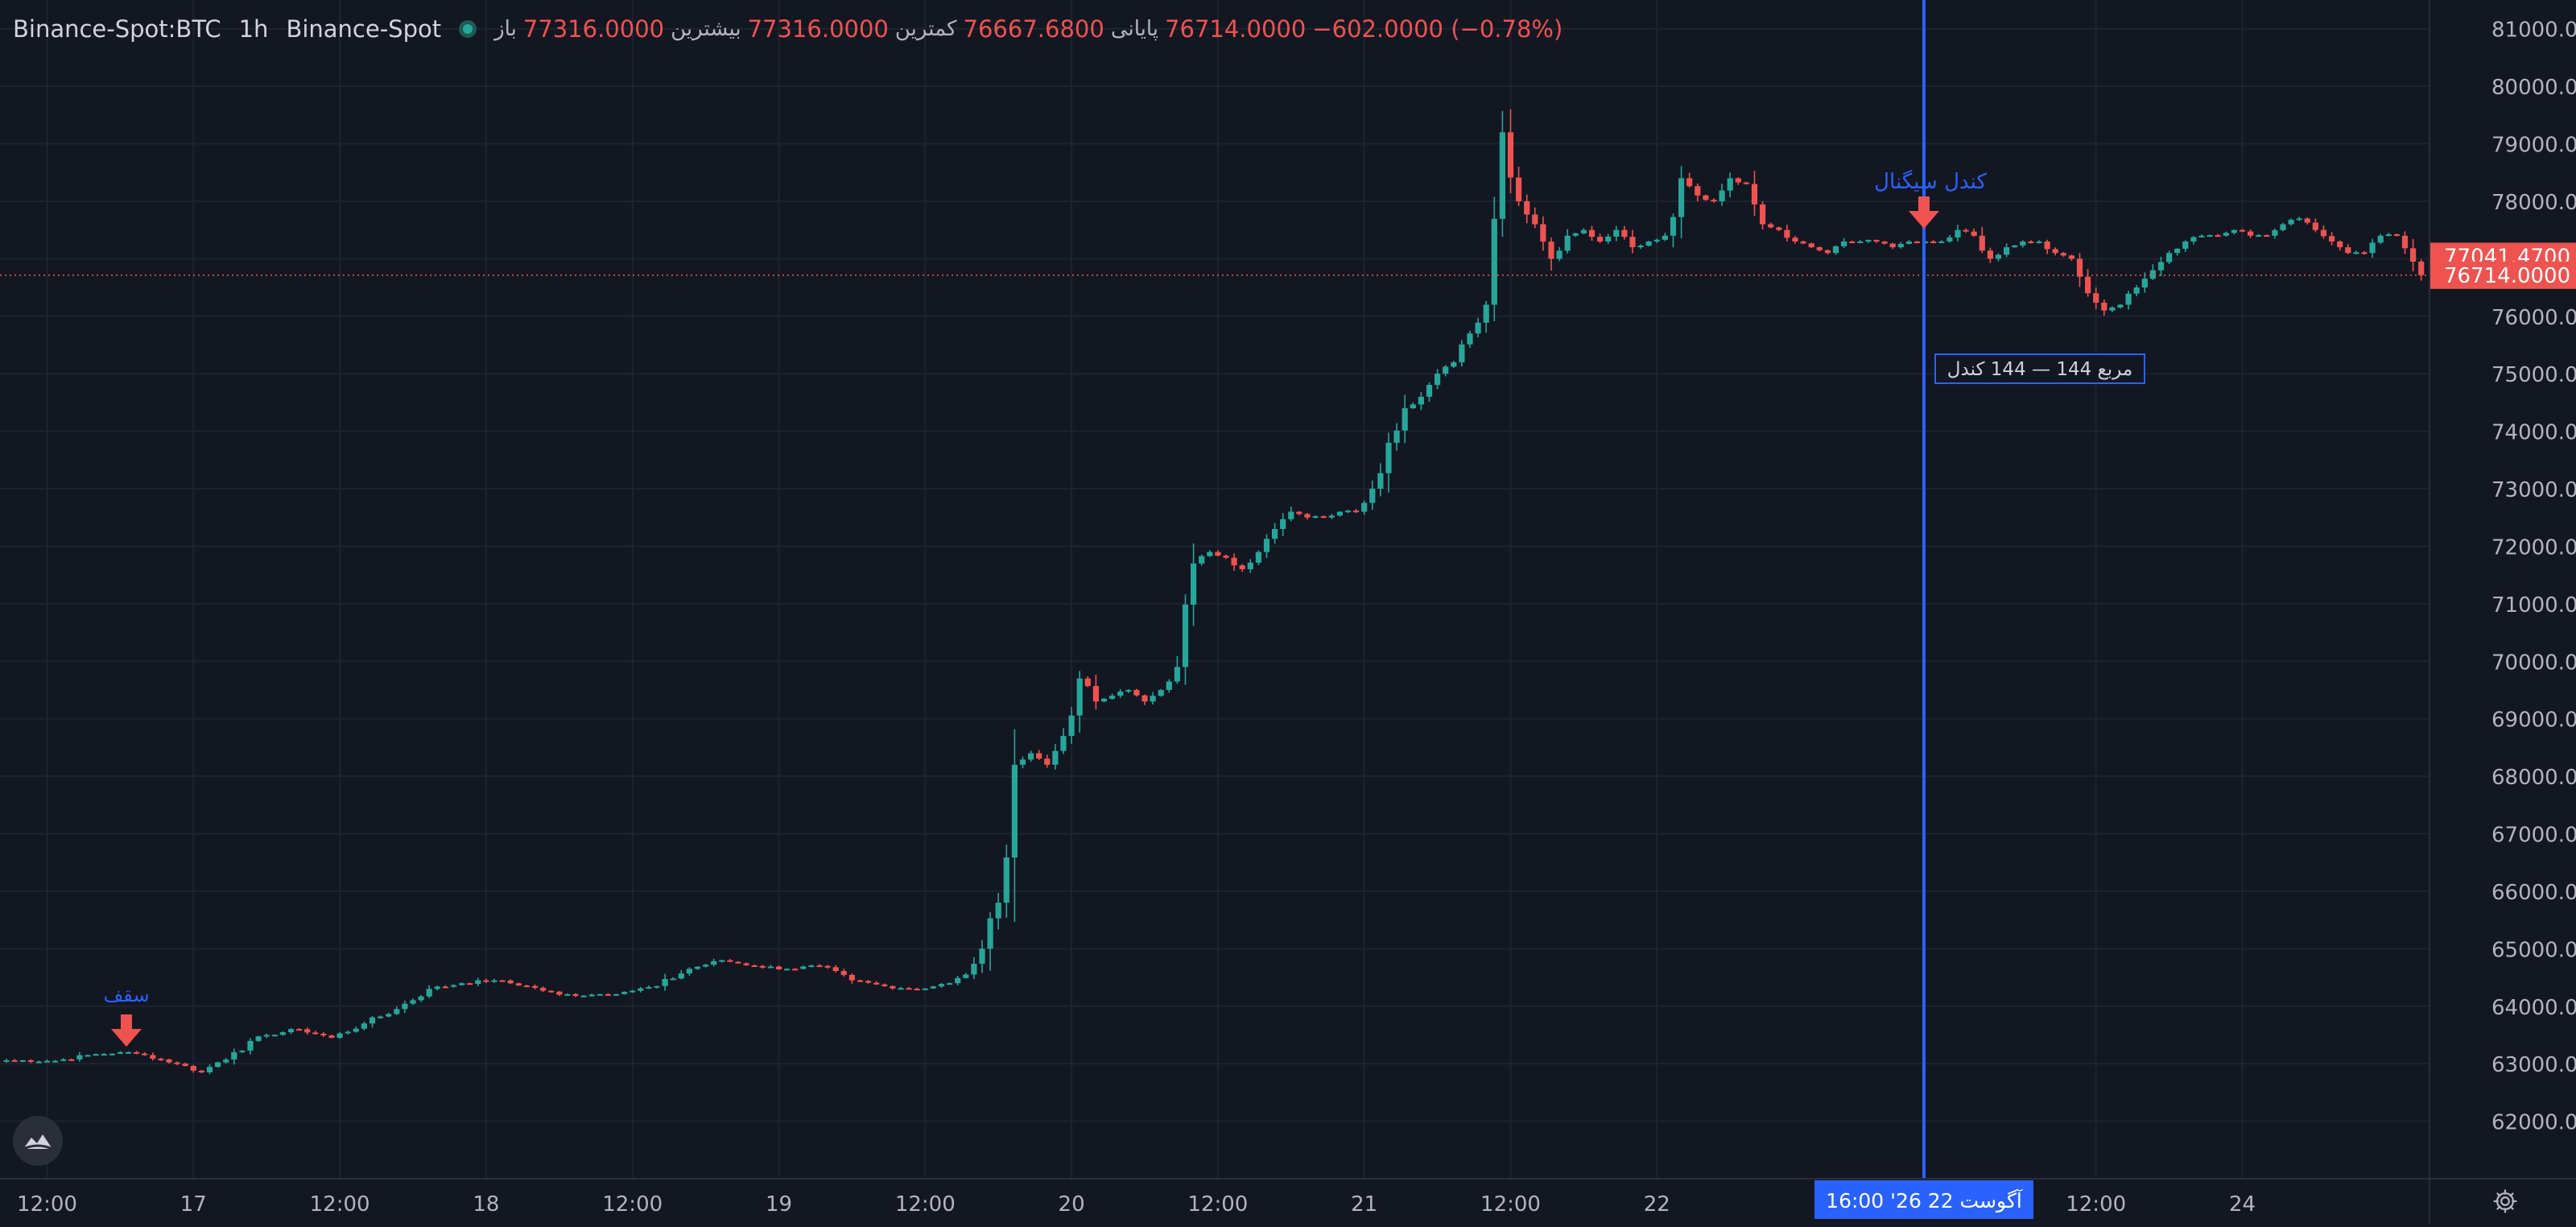 The width and height of the screenshot is (2576, 1227). I want to click on gear-icon, so click(2505, 1201).